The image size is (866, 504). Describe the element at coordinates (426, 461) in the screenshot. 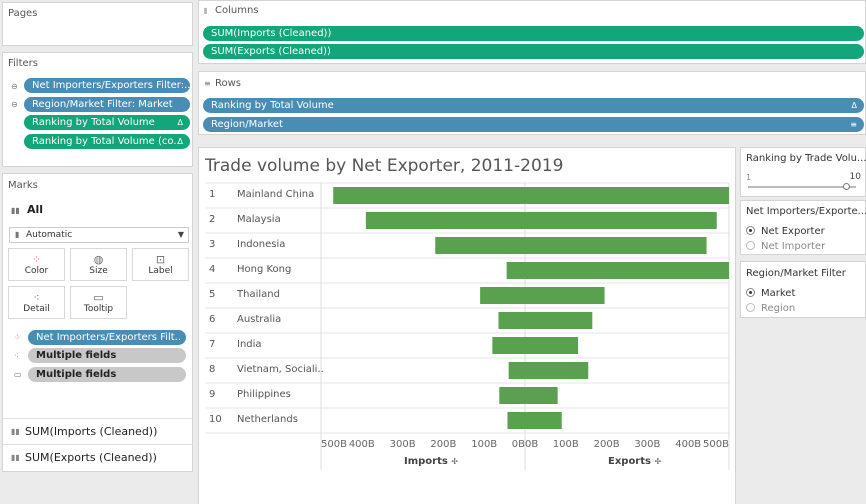

I see `imports-axis-label: Imports` at that location.